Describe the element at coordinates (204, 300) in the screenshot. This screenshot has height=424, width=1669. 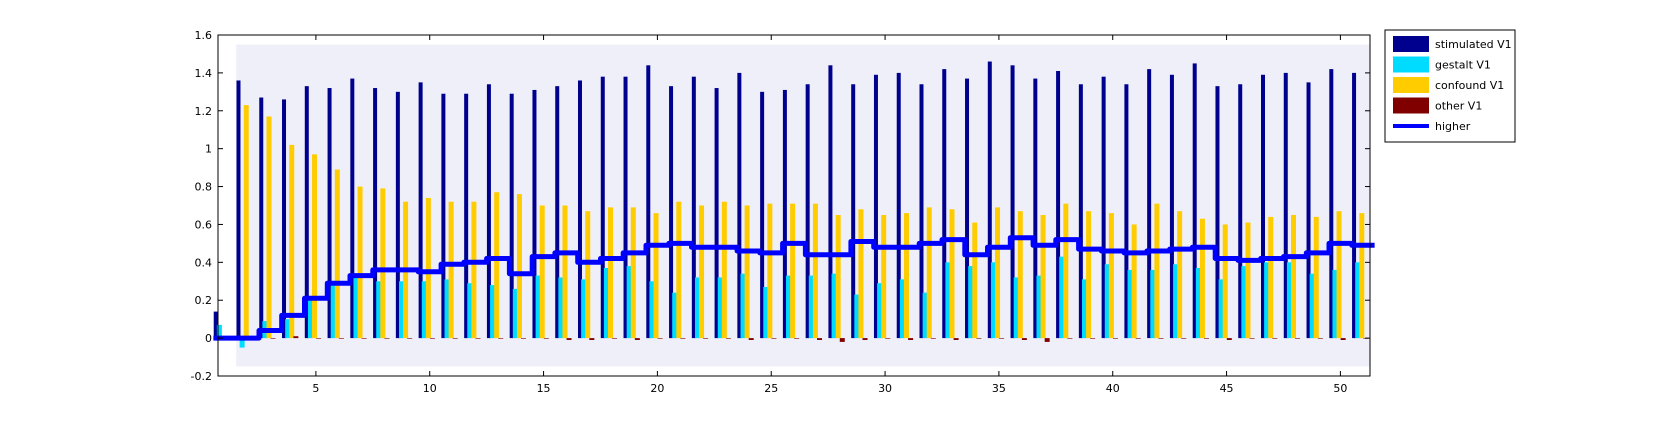
I see `y-tick-label: 0.2` at that location.